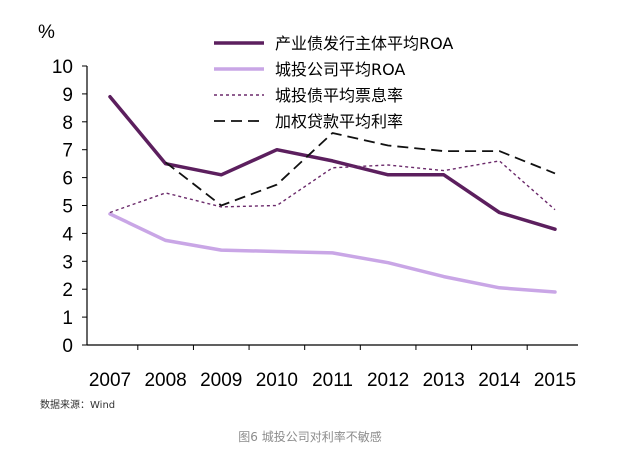 This screenshot has width=620, height=468. Describe the element at coordinates (340, 69) in the screenshot. I see `legend-label-2: 城投公司平均ROA` at that location.